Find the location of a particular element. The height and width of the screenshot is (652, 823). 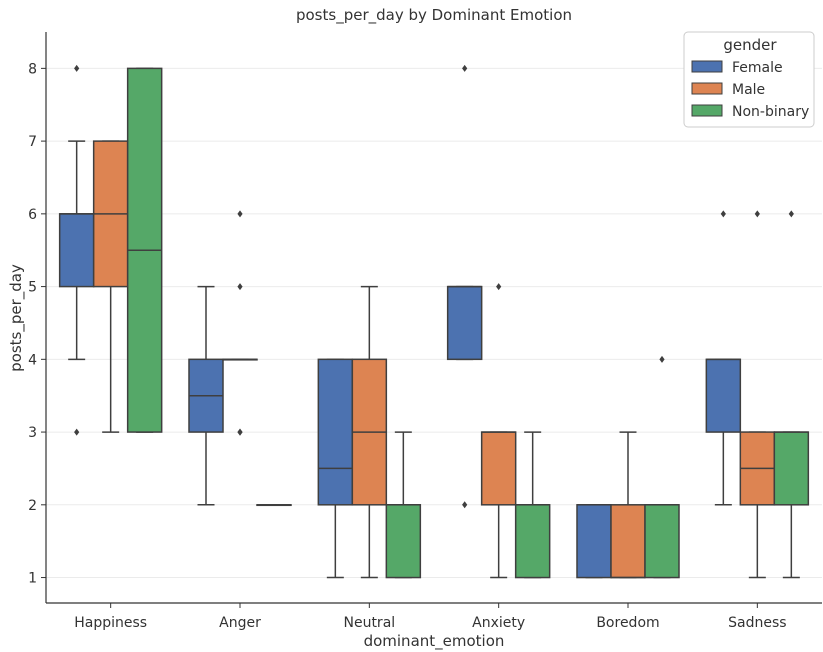

x-tick-label-sadness: Sadness is located at coordinates (757, 623).